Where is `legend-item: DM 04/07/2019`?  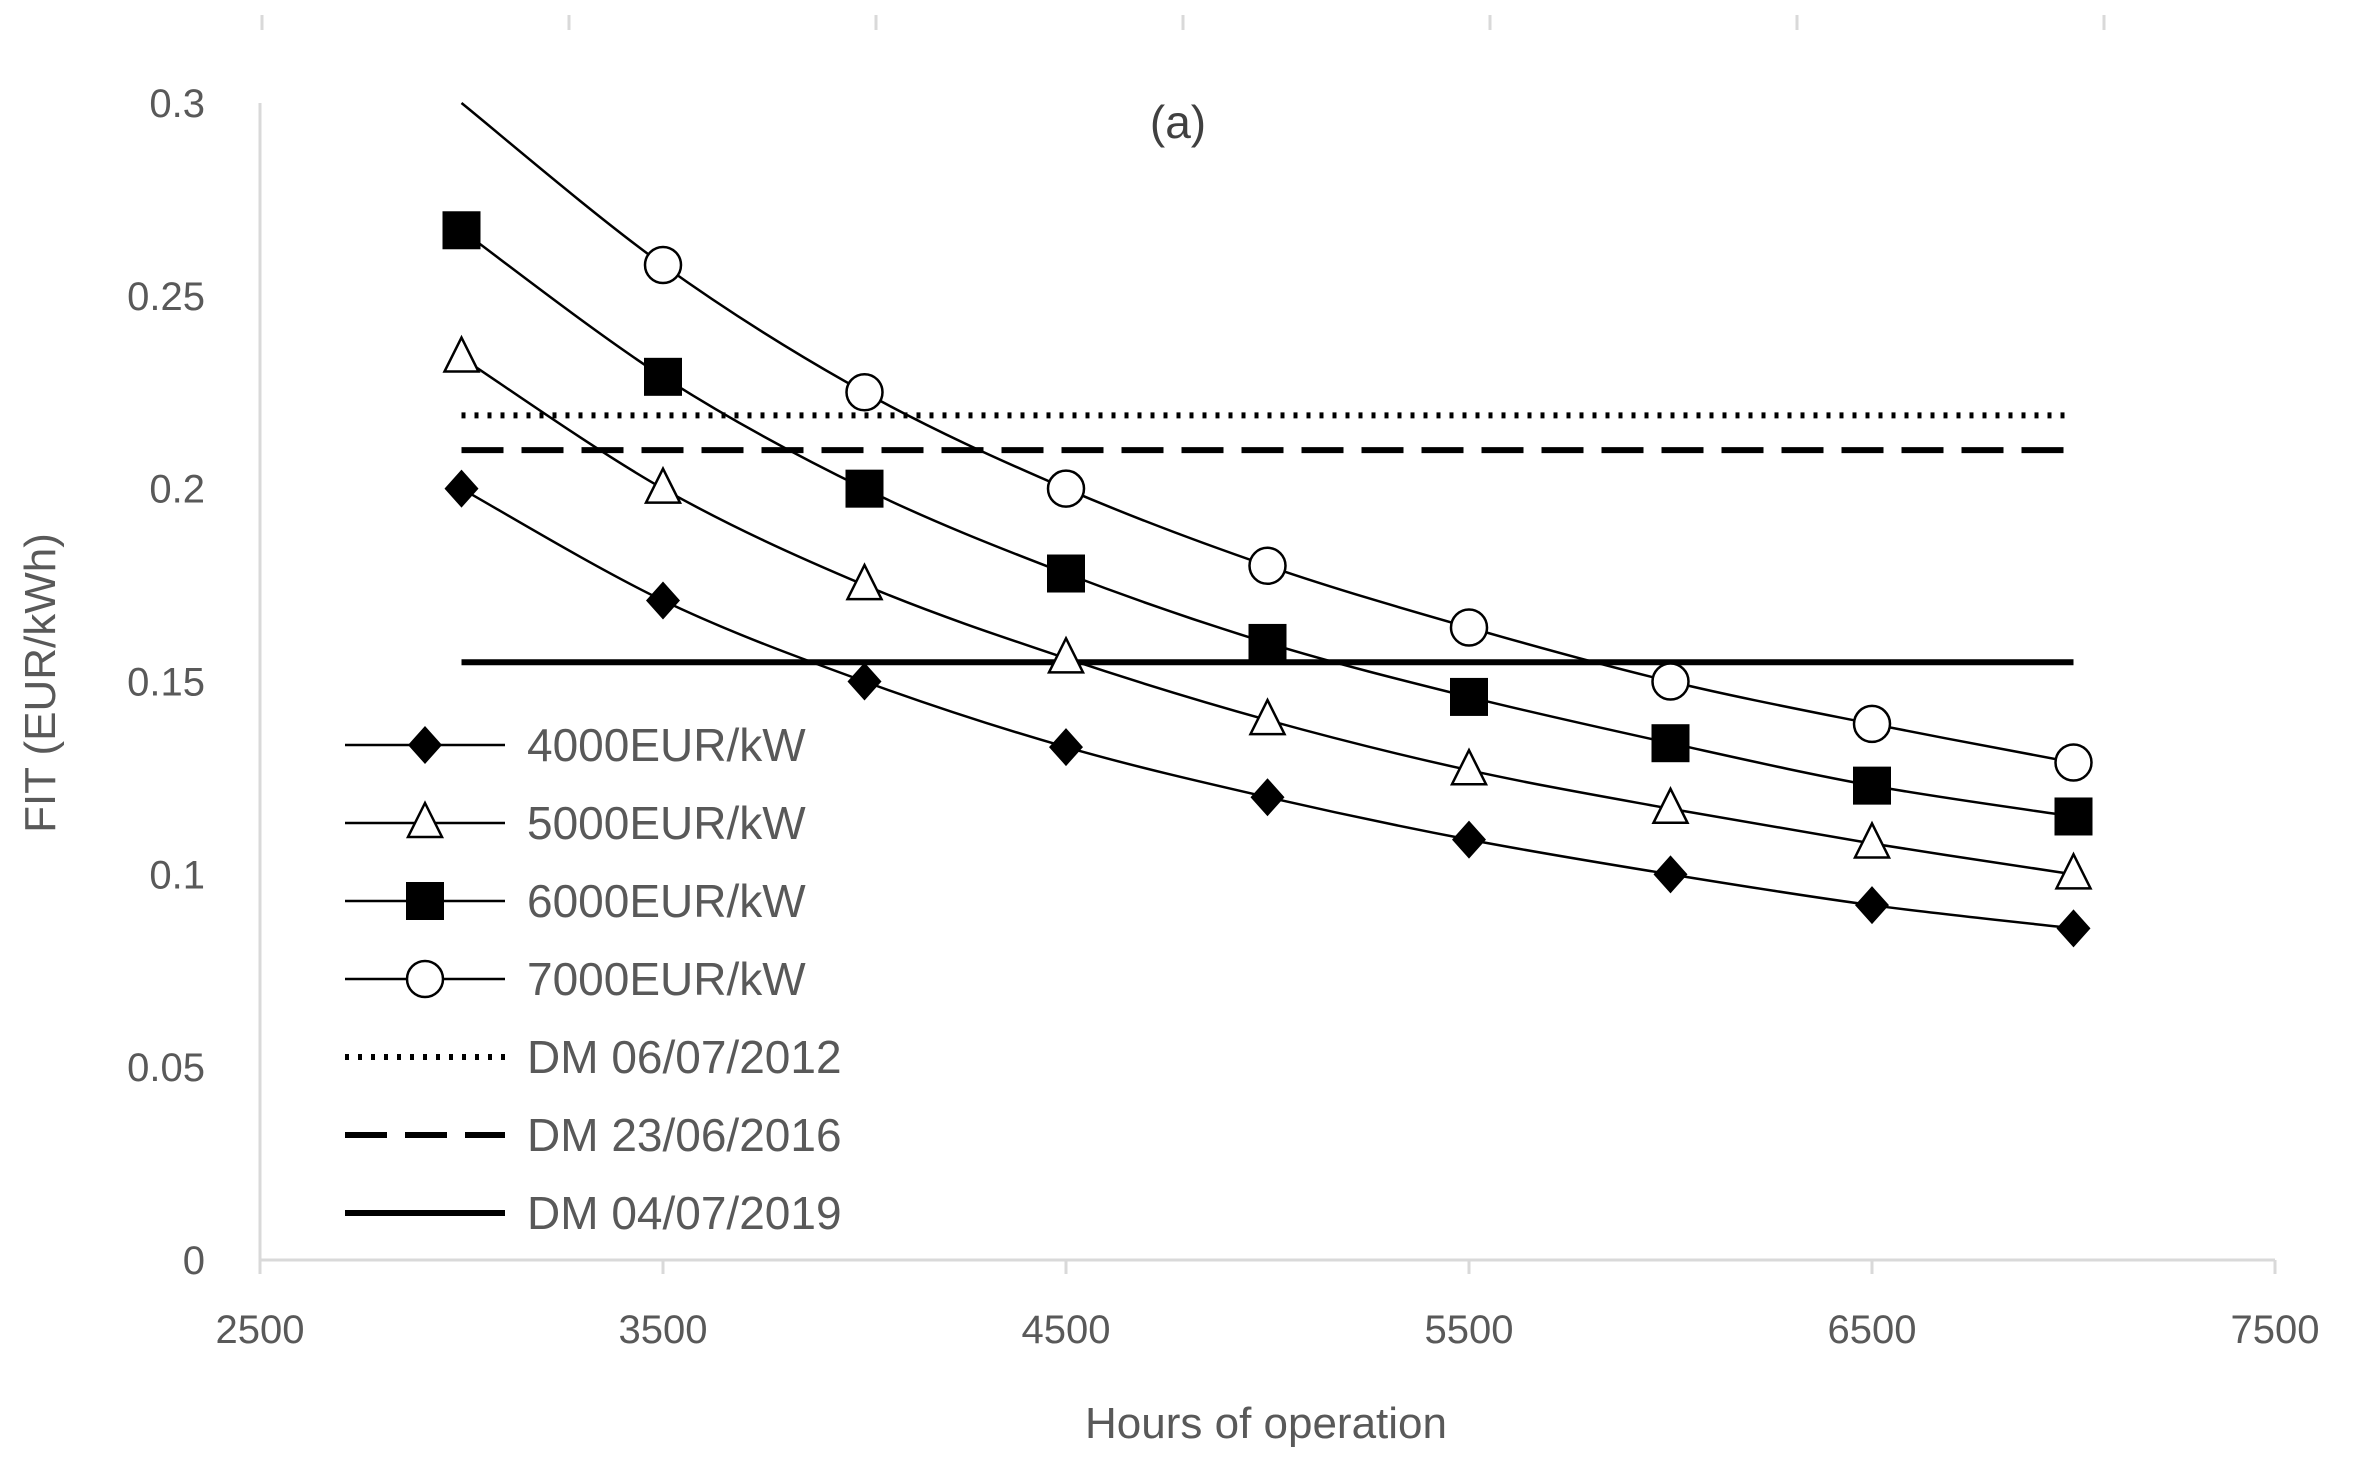
legend-item: DM 04/07/2019 is located at coordinates (593, 1213).